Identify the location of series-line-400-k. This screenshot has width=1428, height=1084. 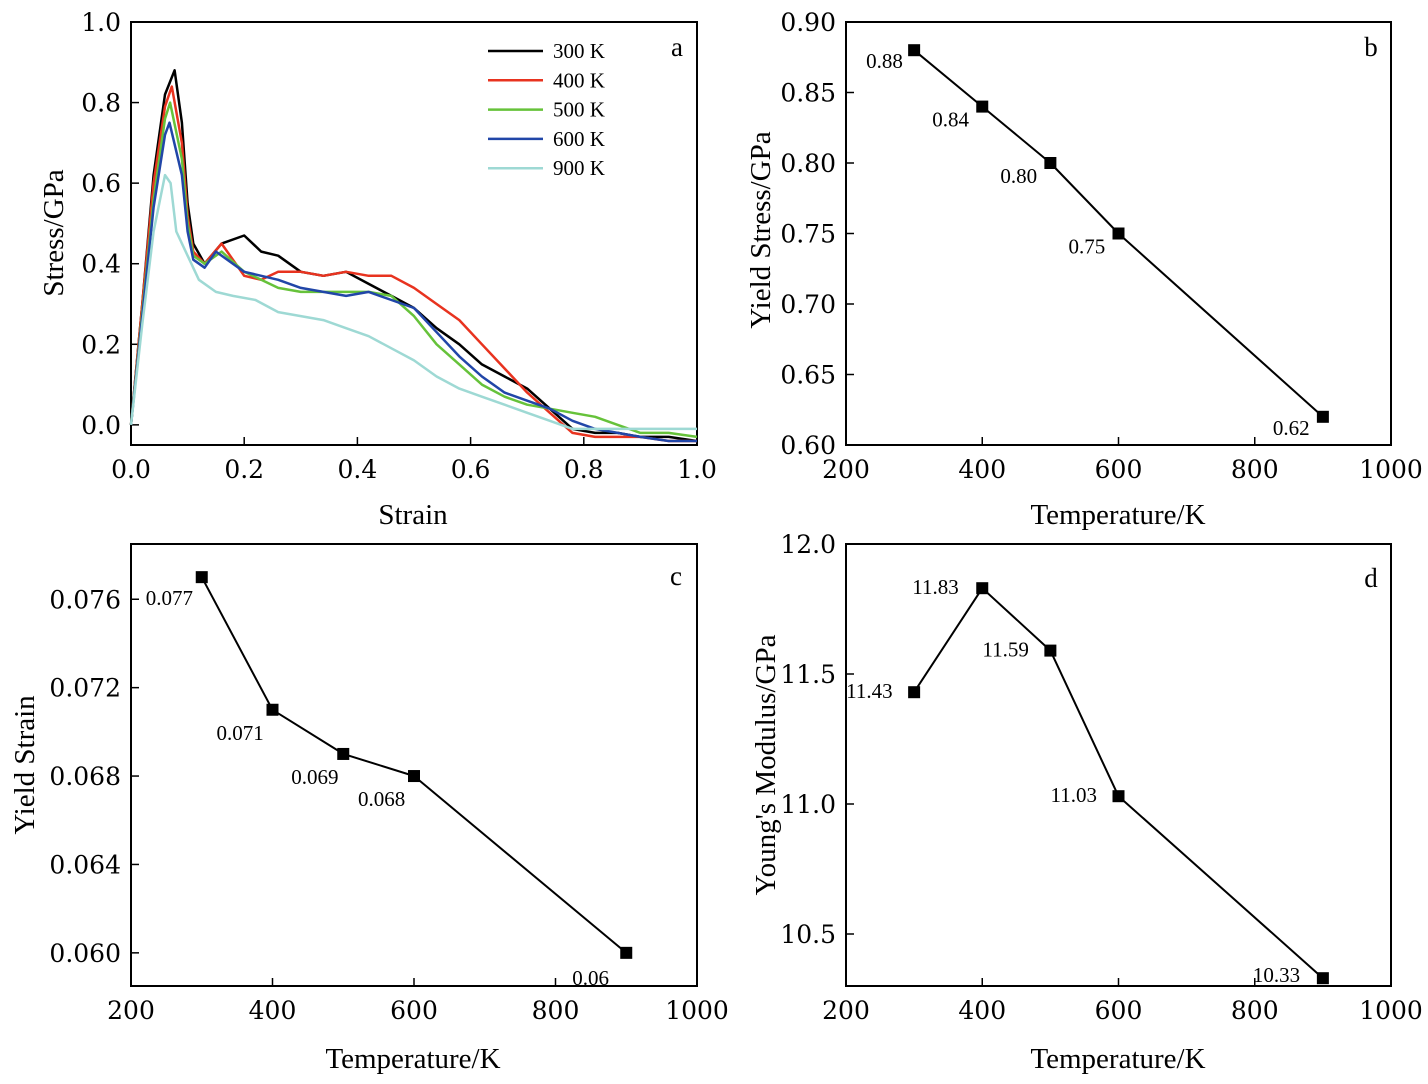
(413, 264).